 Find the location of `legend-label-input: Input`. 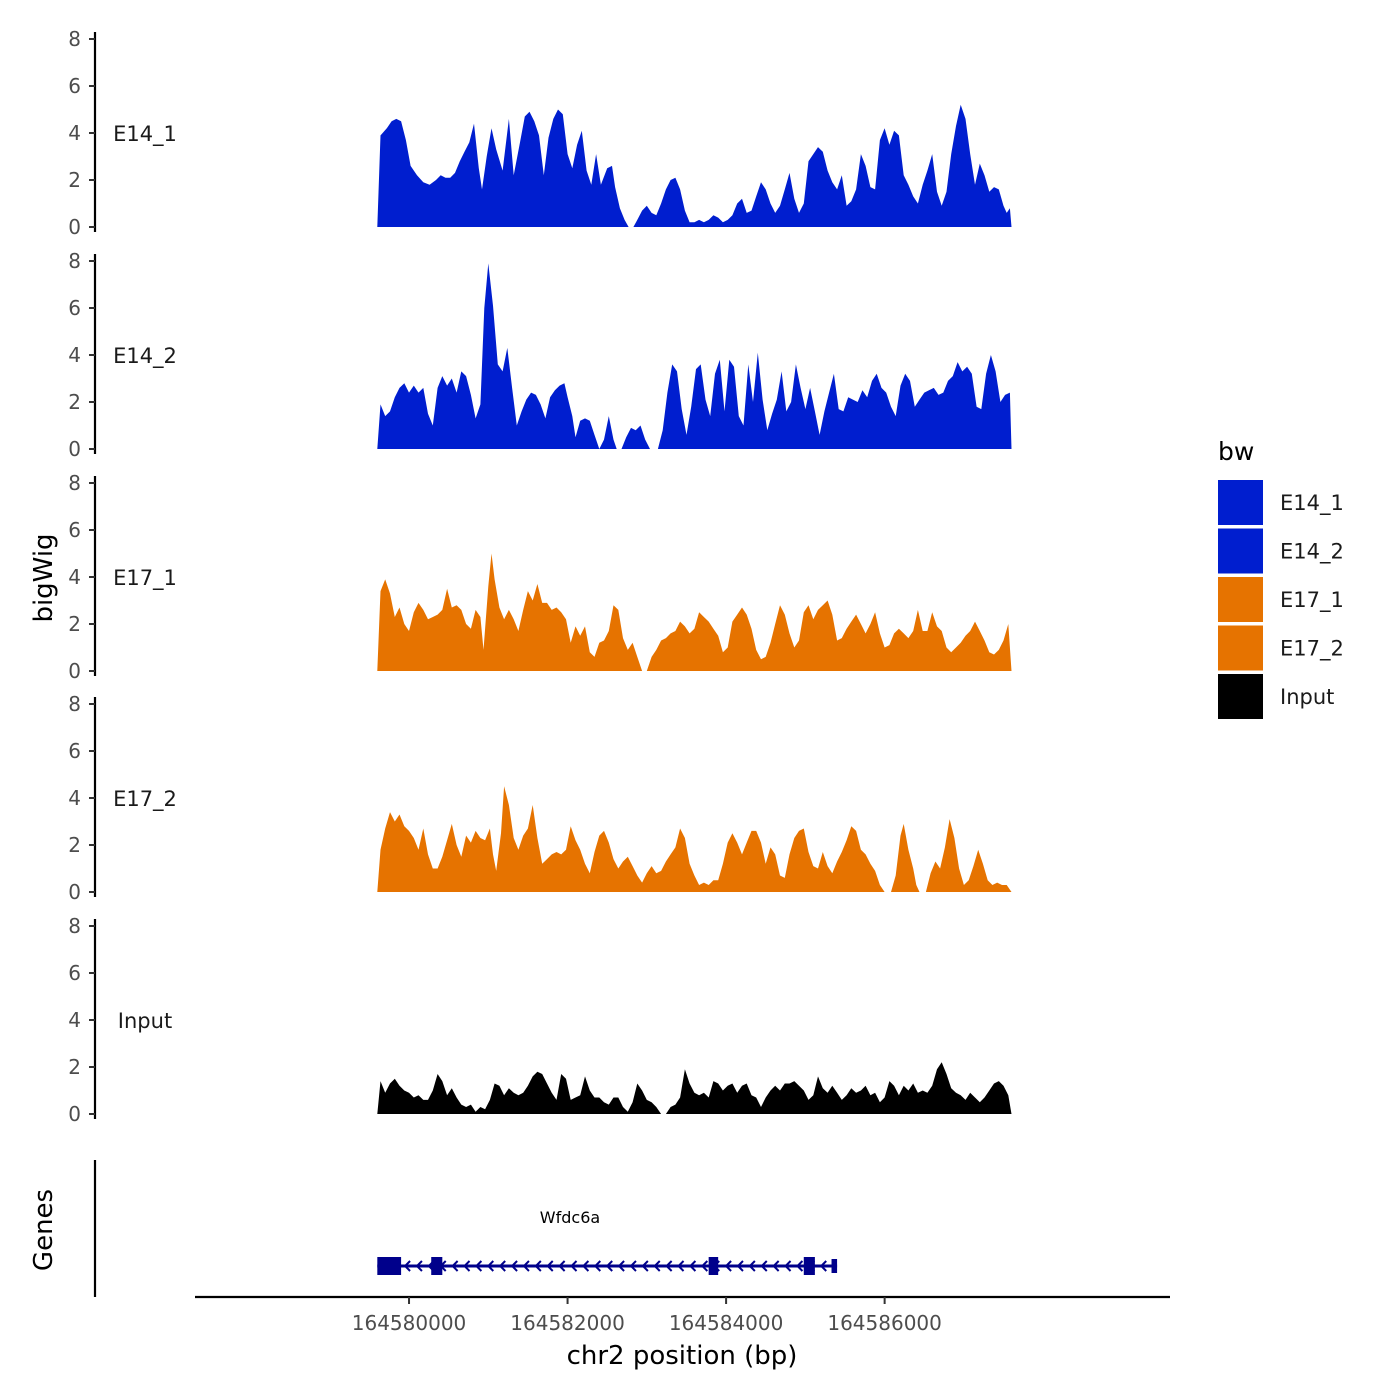

legend-label-input: Input is located at coordinates (1307, 697).